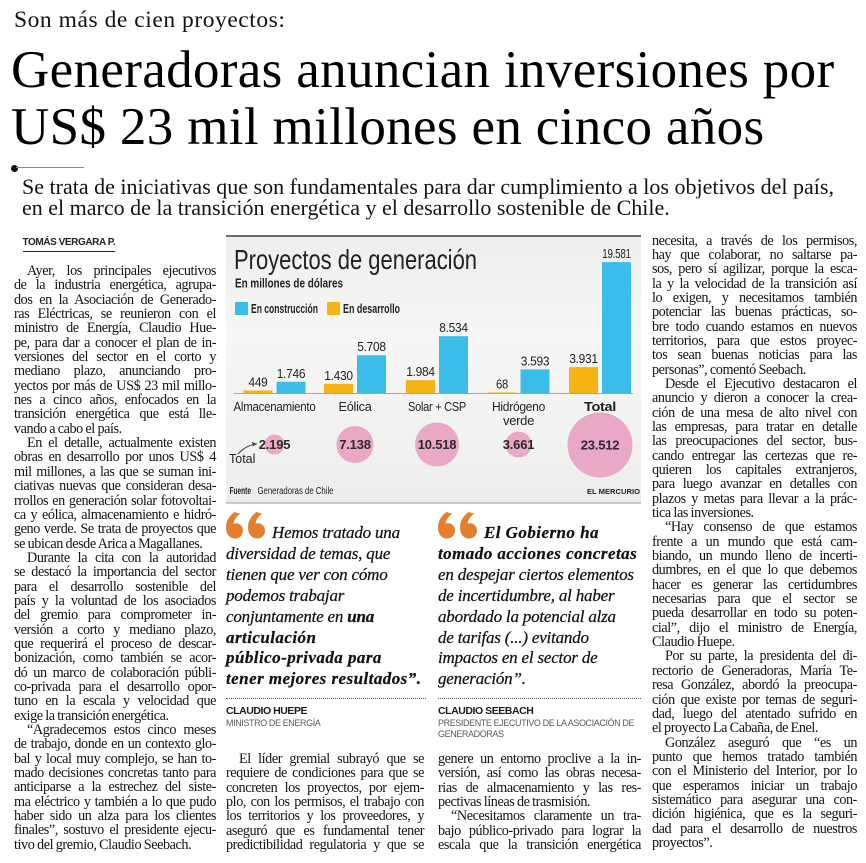  I want to click on svg-text: verde, so click(518, 420).